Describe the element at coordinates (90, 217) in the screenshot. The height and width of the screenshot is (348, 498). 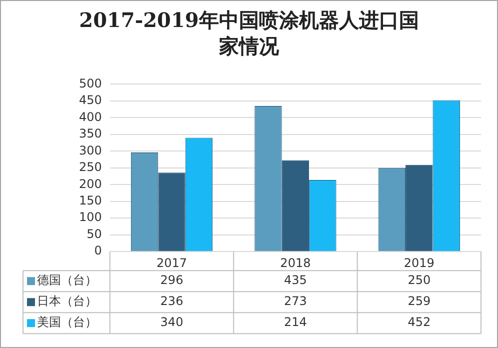
I see `y-tick-label: 100` at that location.